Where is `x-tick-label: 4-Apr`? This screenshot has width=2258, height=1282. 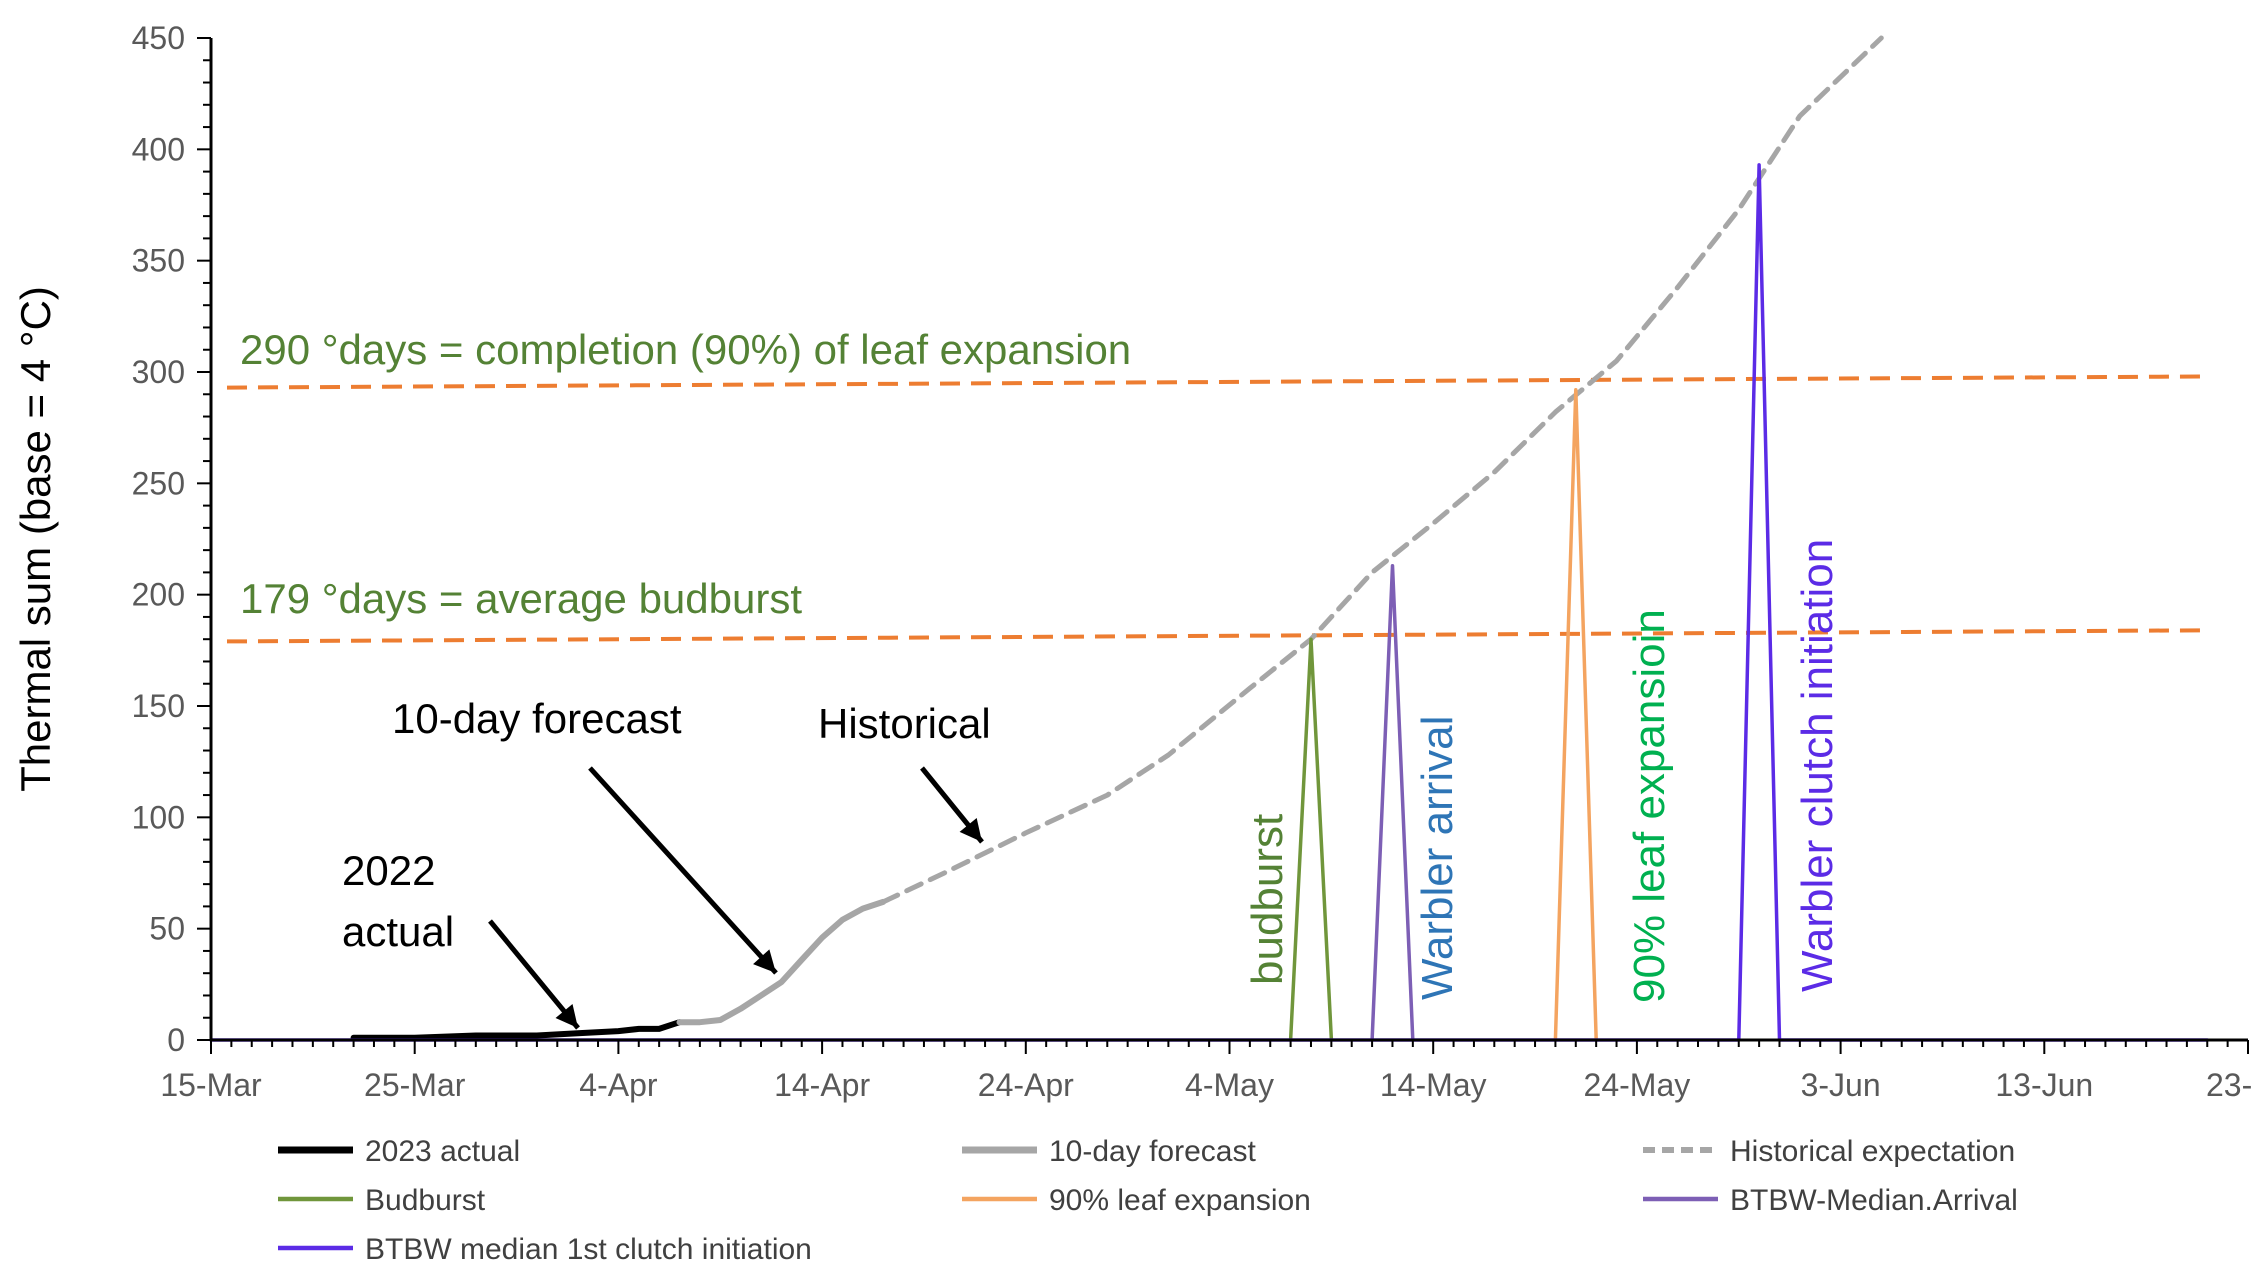
x-tick-label: 4-Apr is located at coordinates (618, 1085).